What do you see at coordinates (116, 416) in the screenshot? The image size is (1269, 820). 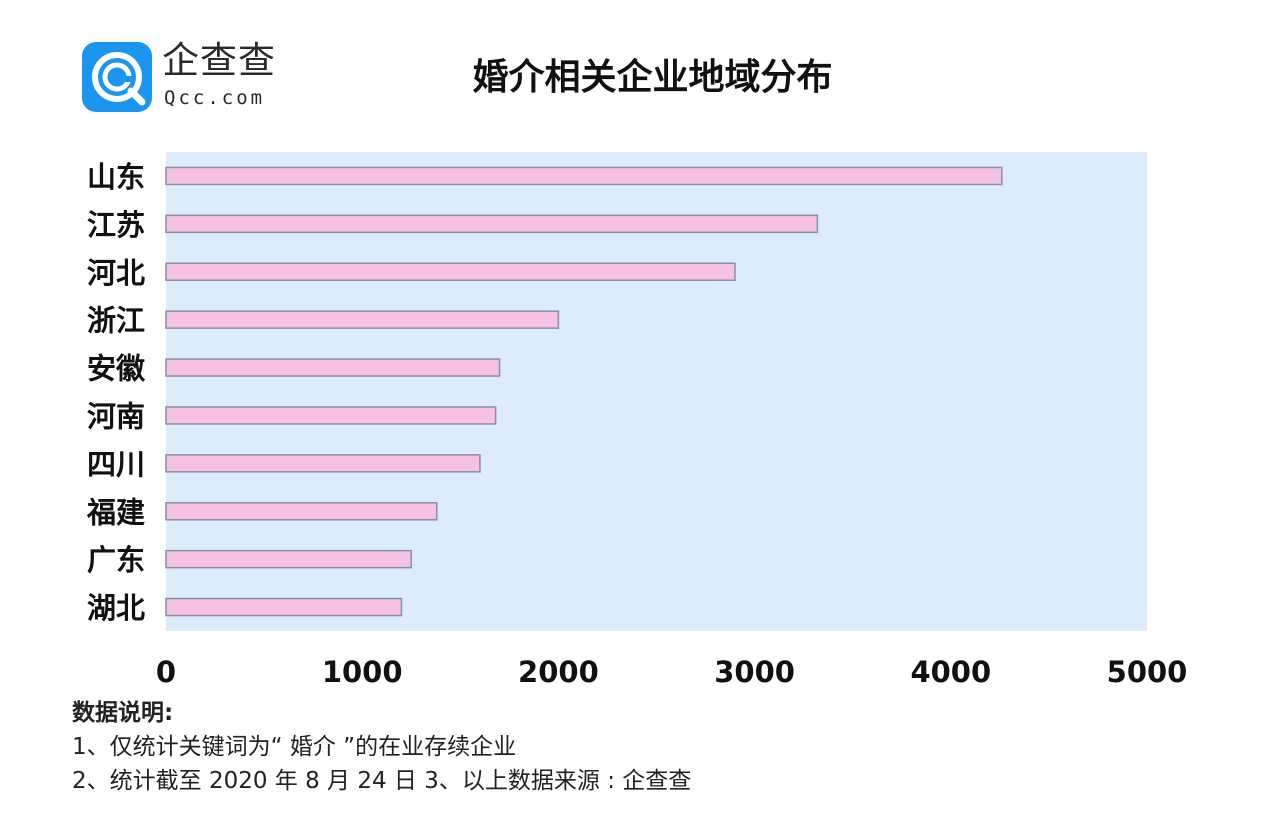 I see `category-label: 河南` at bounding box center [116, 416].